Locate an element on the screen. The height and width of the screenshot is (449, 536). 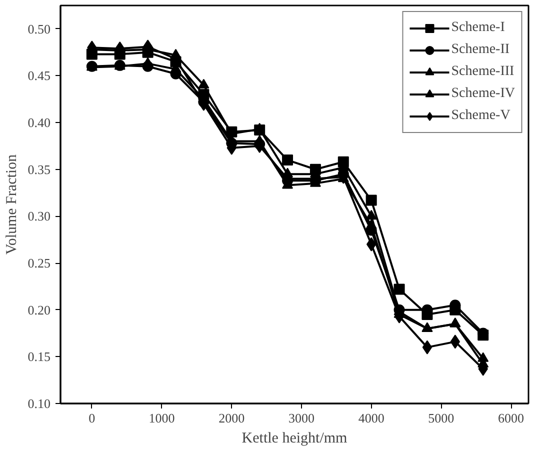
y-tick-label: 0.50 is located at coordinates (39, 28).